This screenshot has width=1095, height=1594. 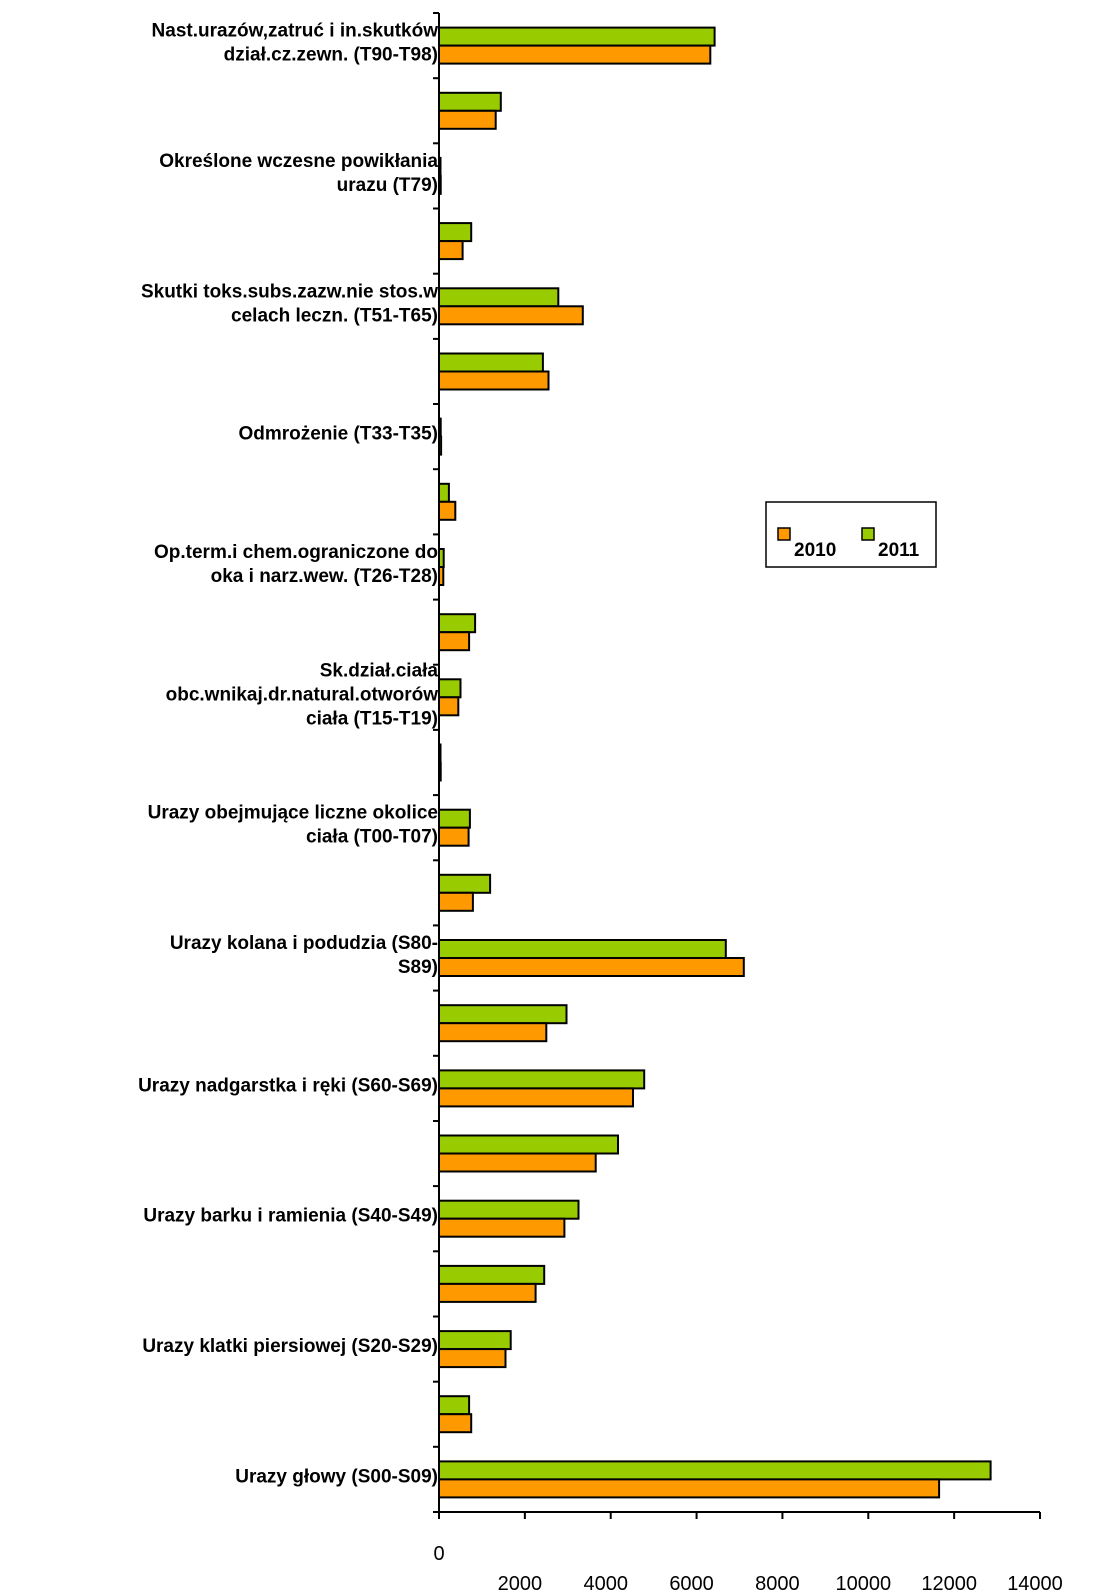 I want to click on category-label: Odmrożenie (T33-T35), so click(x=338, y=434).